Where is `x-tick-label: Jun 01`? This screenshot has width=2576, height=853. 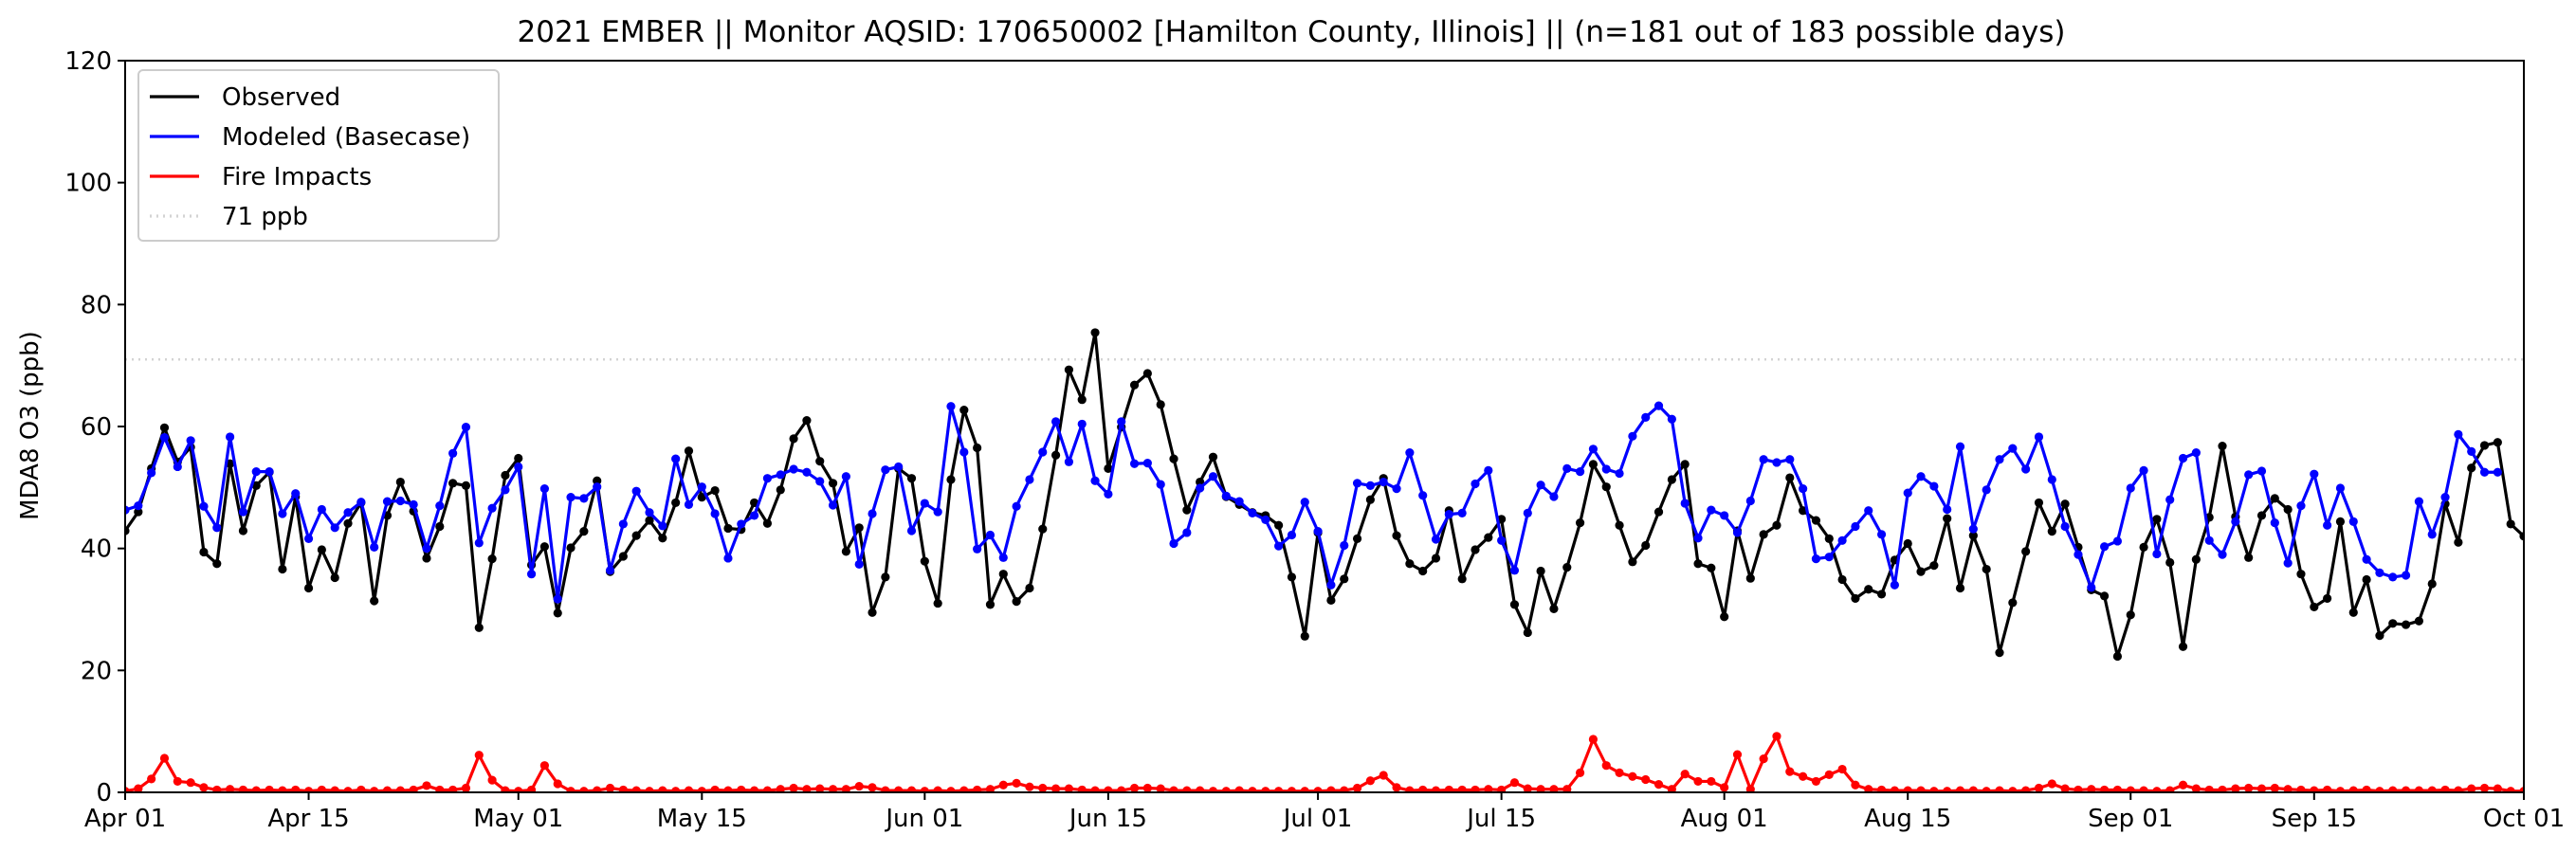
x-tick-label: Jun 01 is located at coordinates (923, 819).